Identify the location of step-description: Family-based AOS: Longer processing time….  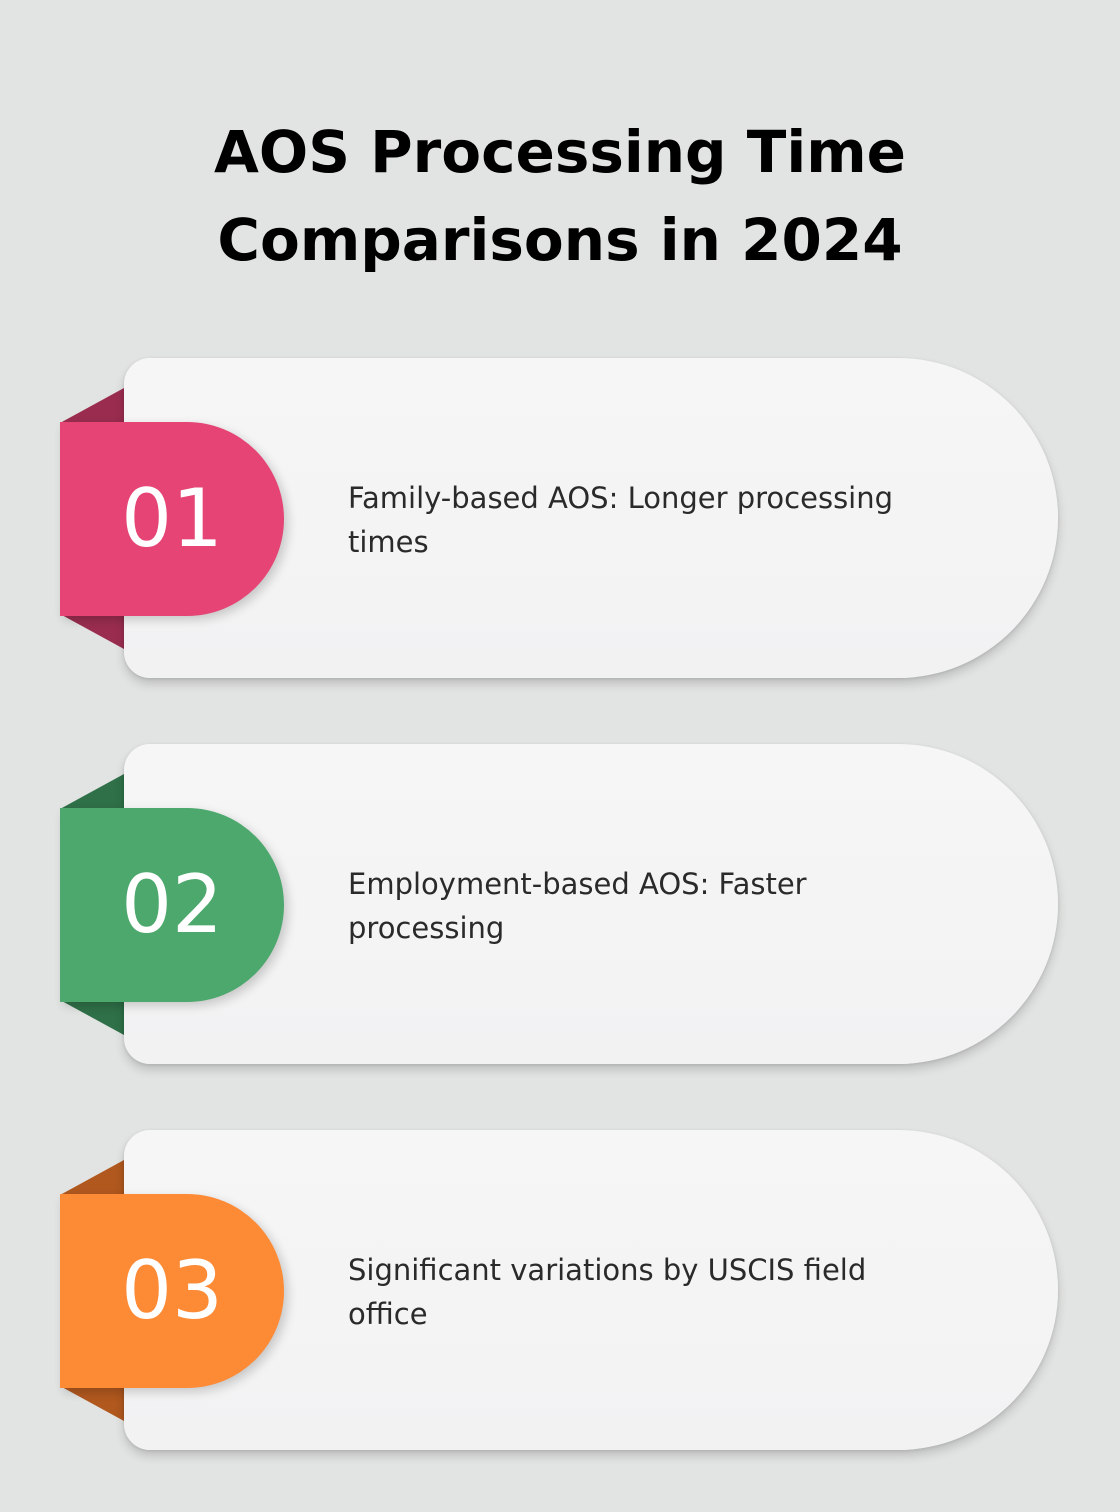
(621, 520).